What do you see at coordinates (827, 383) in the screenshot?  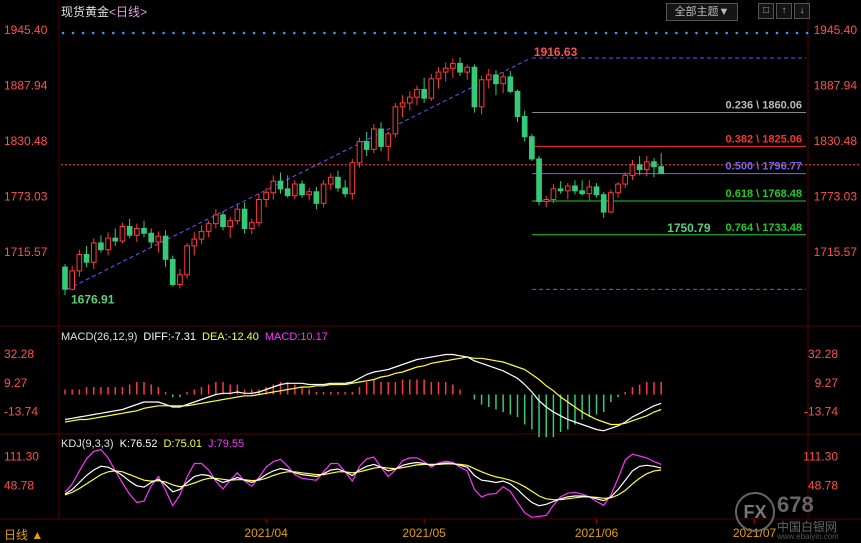 I see `macd-y-tick-right: 9.27` at bounding box center [827, 383].